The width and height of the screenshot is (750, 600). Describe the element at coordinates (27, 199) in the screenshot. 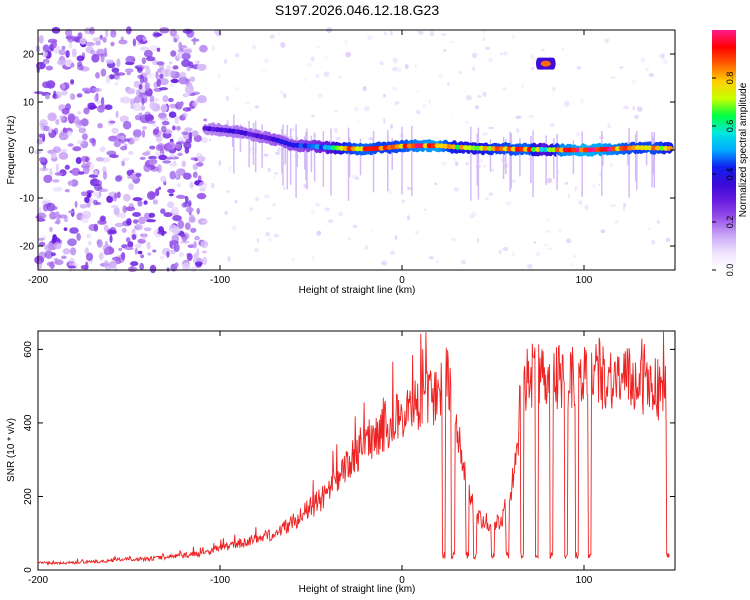

I see `spectrogram-y-tick-label: -10` at that location.